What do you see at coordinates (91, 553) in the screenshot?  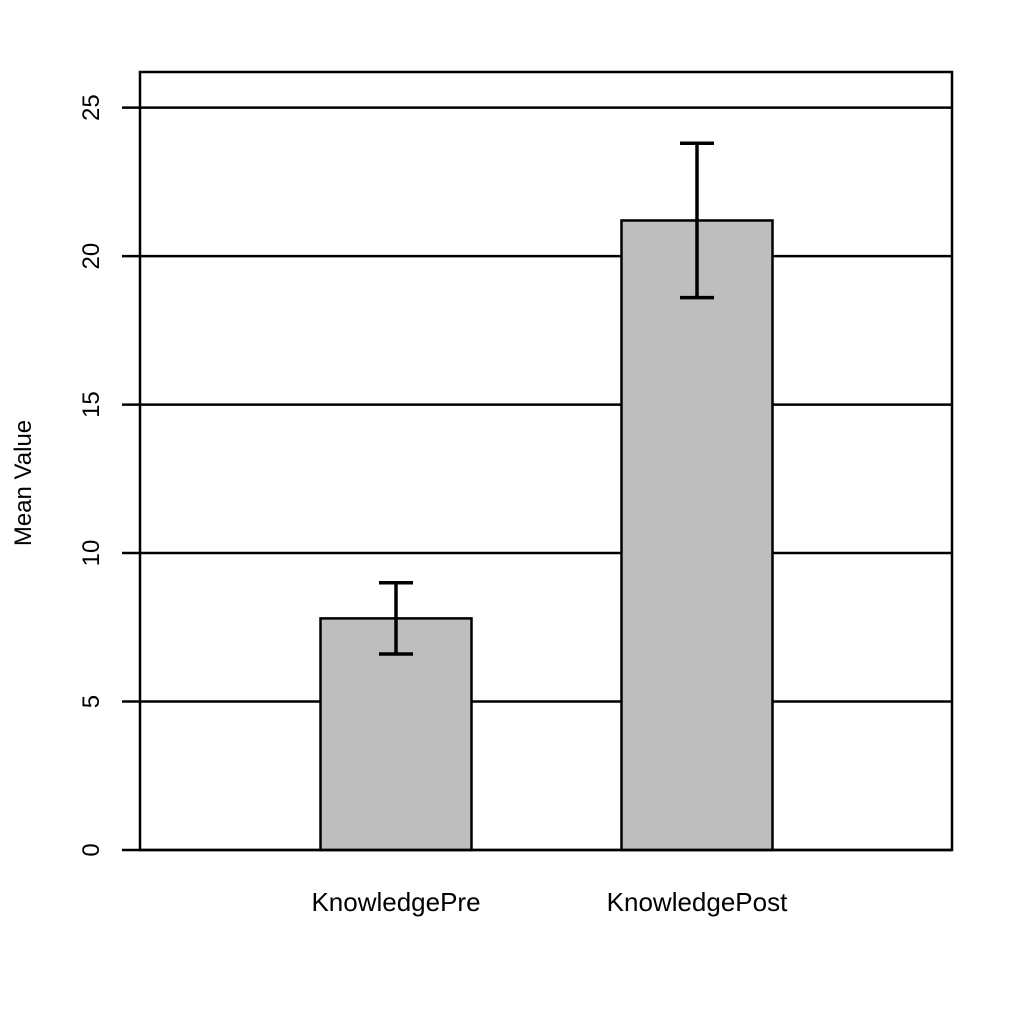 I see `y-tick-label: 10` at bounding box center [91, 553].